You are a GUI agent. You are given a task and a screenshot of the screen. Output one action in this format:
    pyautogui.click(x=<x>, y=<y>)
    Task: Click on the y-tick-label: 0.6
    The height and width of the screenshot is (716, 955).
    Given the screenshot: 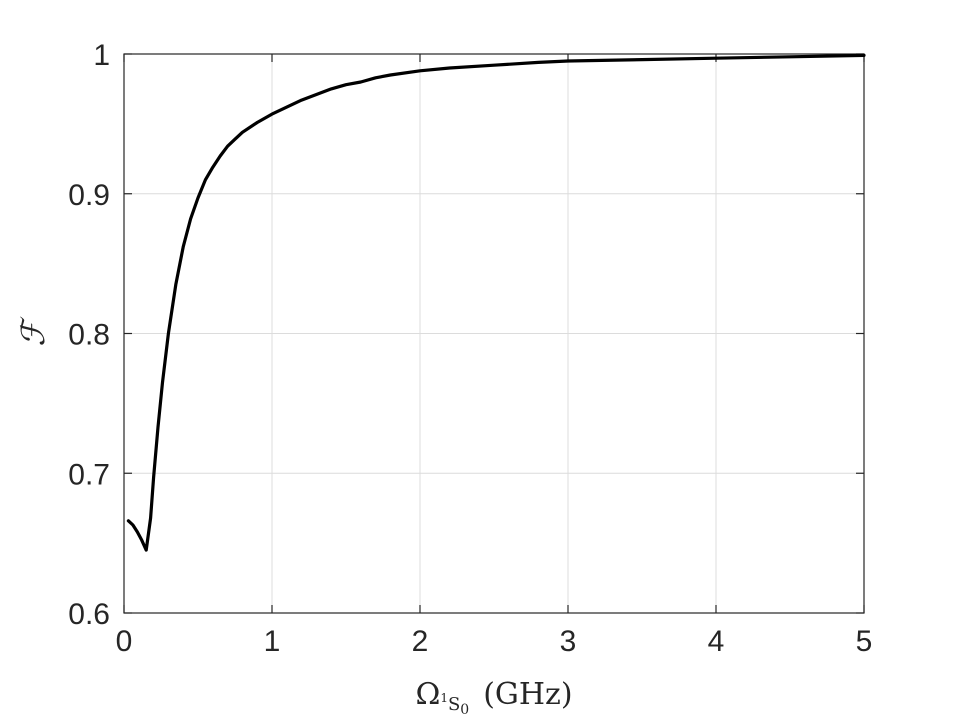 What is the action you would take?
    pyautogui.click(x=89, y=614)
    